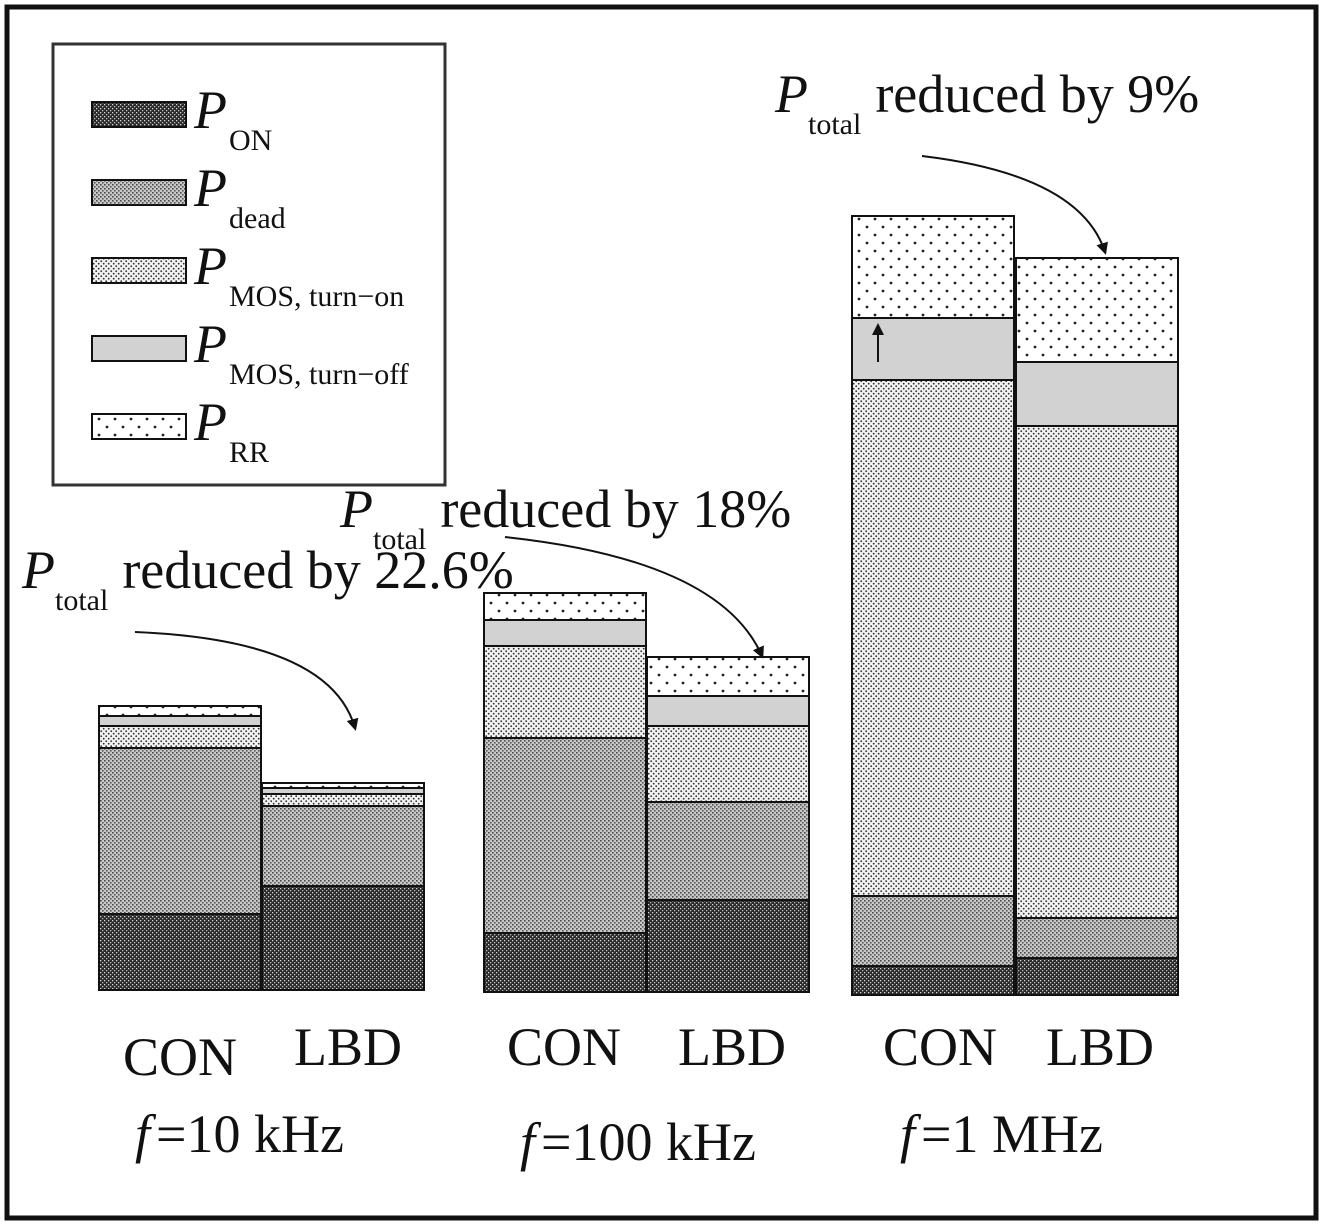 The width and height of the screenshot is (1323, 1225). What do you see at coordinates (188, 196) in the screenshot?
I see `legend-item-dead: Pdead` at bounding box center [188, 196].